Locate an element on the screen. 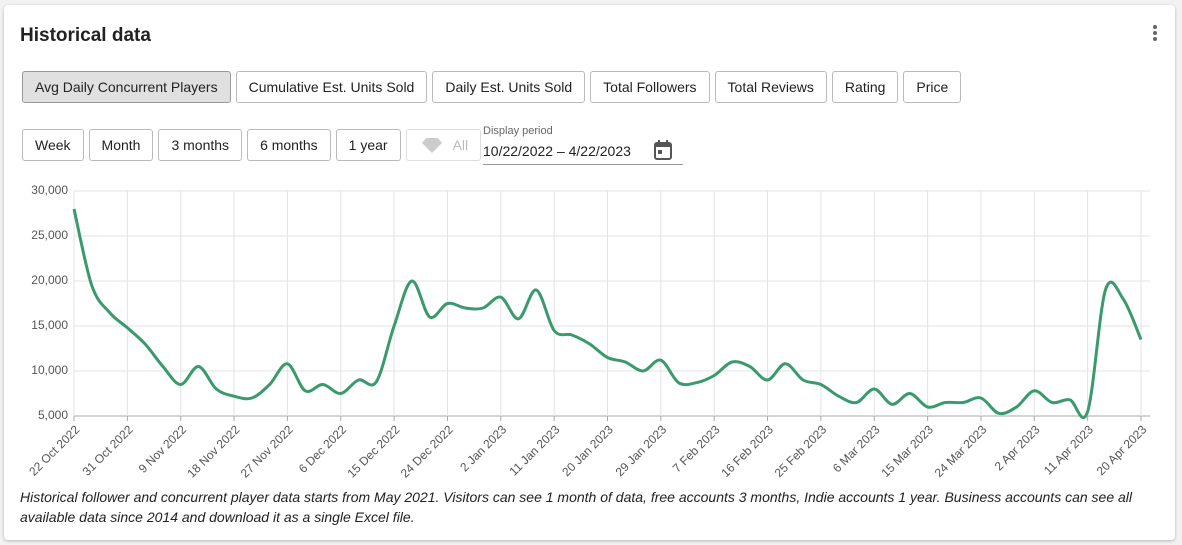 The width and height of the screenshot is (1182, 545). period-row: Week Month 3 months 6 months 1 year All is located at coordinates (252, 145).